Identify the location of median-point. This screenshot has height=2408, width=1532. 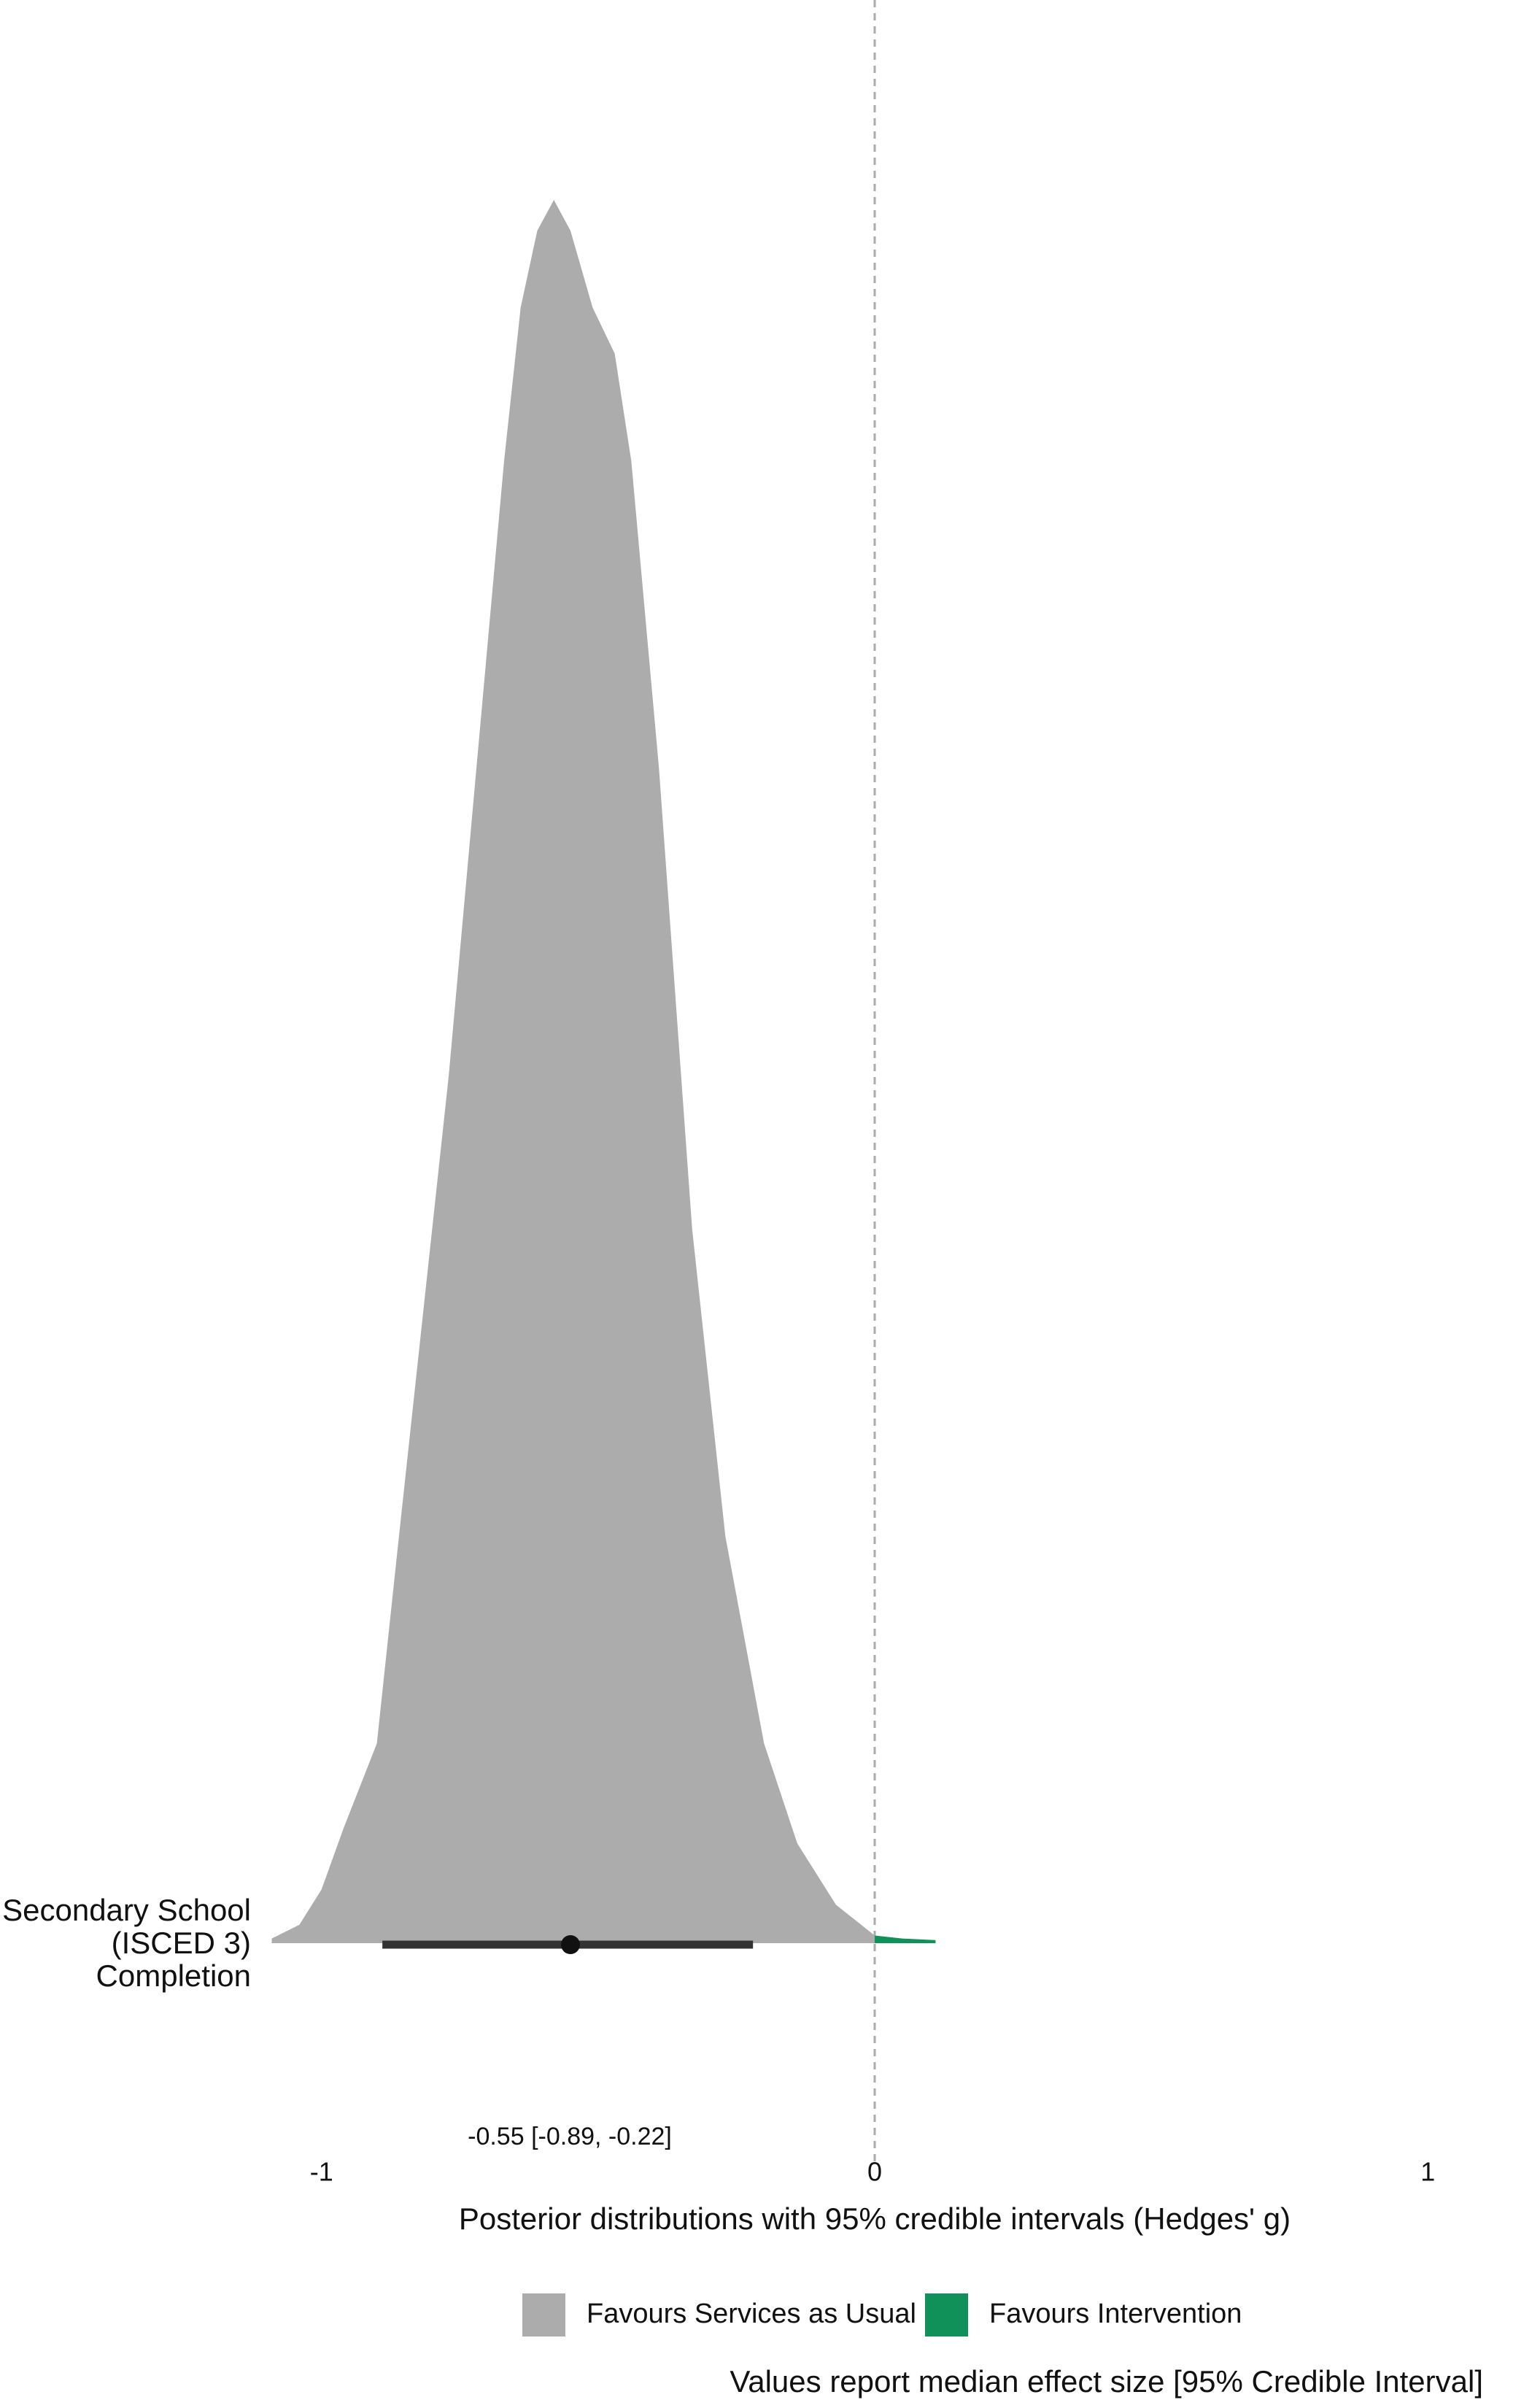
(570, 1944).